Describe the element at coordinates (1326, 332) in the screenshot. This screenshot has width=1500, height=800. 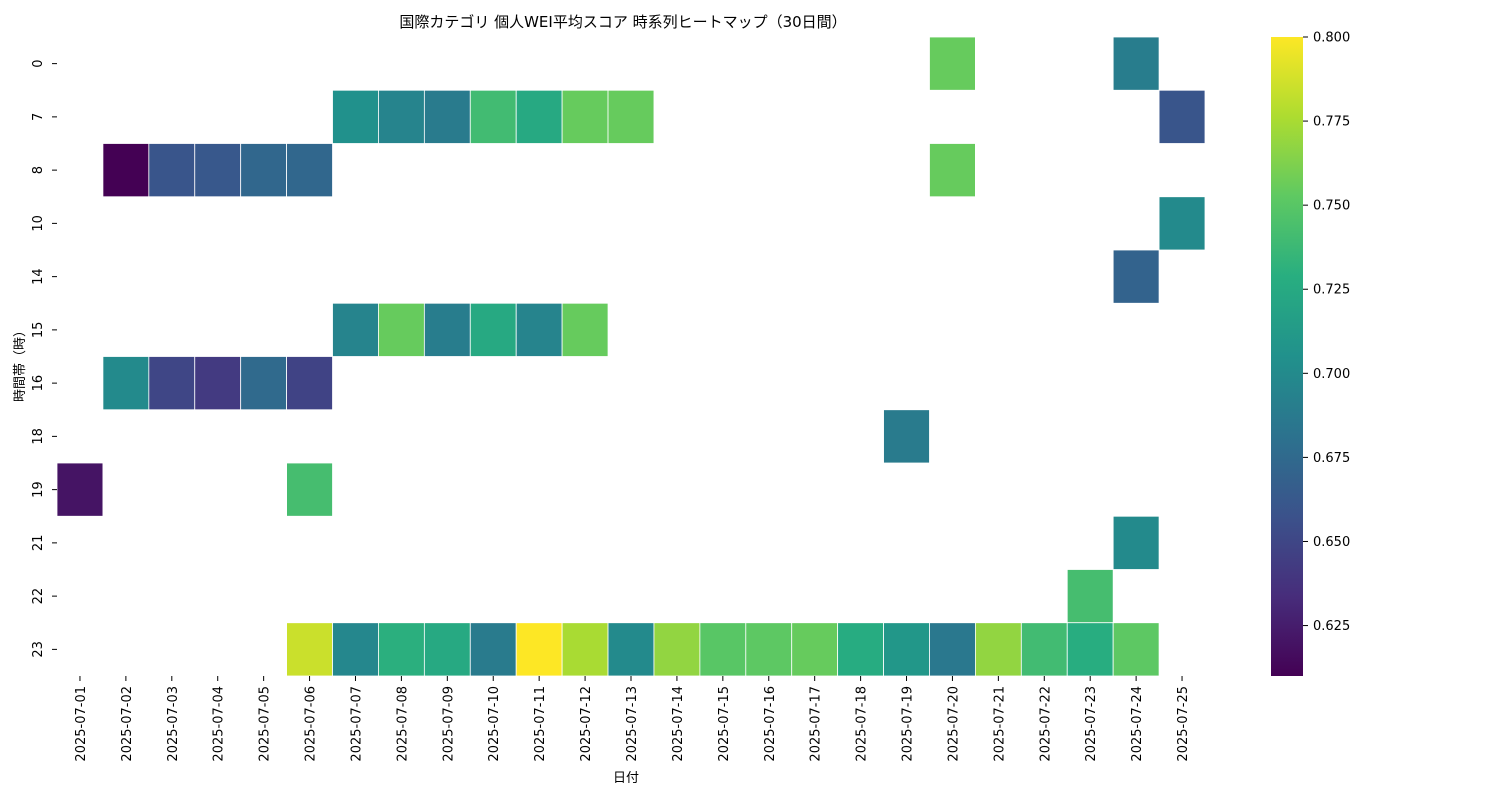
I see `colorbar-ticks: 0.625 0.650 0.675 0.700 0.725 0.750 0.775 0.800` at that location.